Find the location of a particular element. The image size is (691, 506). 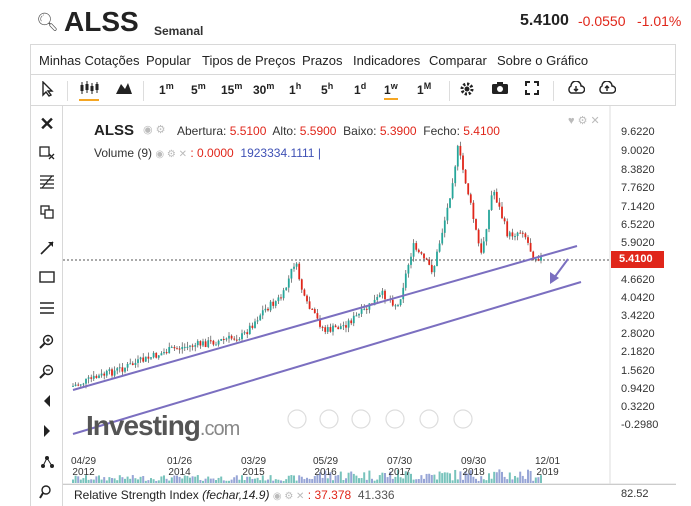

magnet-icon is located at coordinates (47, 494).